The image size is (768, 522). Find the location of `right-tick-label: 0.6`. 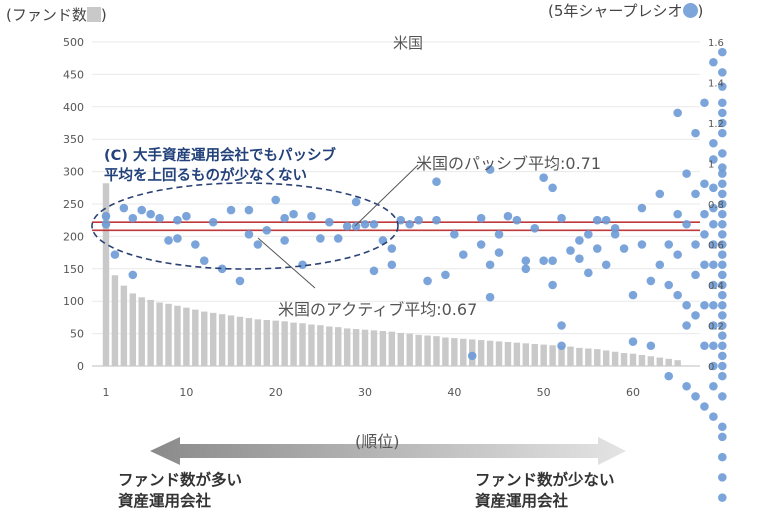

right-tick-label: 0.6 is located at coordinates (716, 246).